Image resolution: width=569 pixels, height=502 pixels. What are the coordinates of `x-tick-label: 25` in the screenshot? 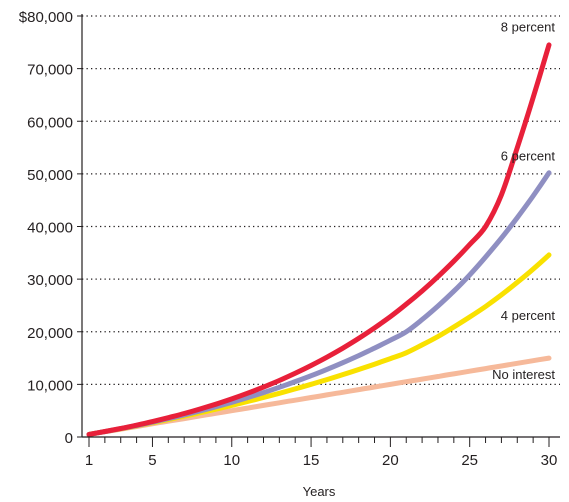 It's located at (469, 460).